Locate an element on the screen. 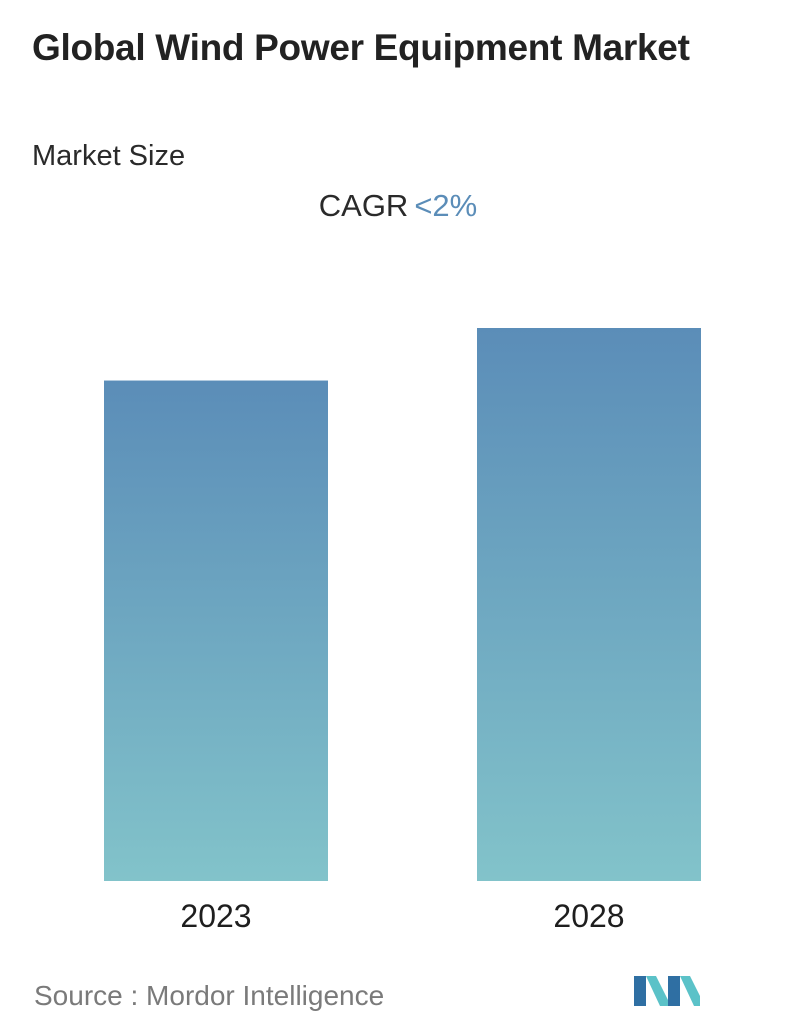  chart-subtitle: Market Size is located at coordinates (109, 156).